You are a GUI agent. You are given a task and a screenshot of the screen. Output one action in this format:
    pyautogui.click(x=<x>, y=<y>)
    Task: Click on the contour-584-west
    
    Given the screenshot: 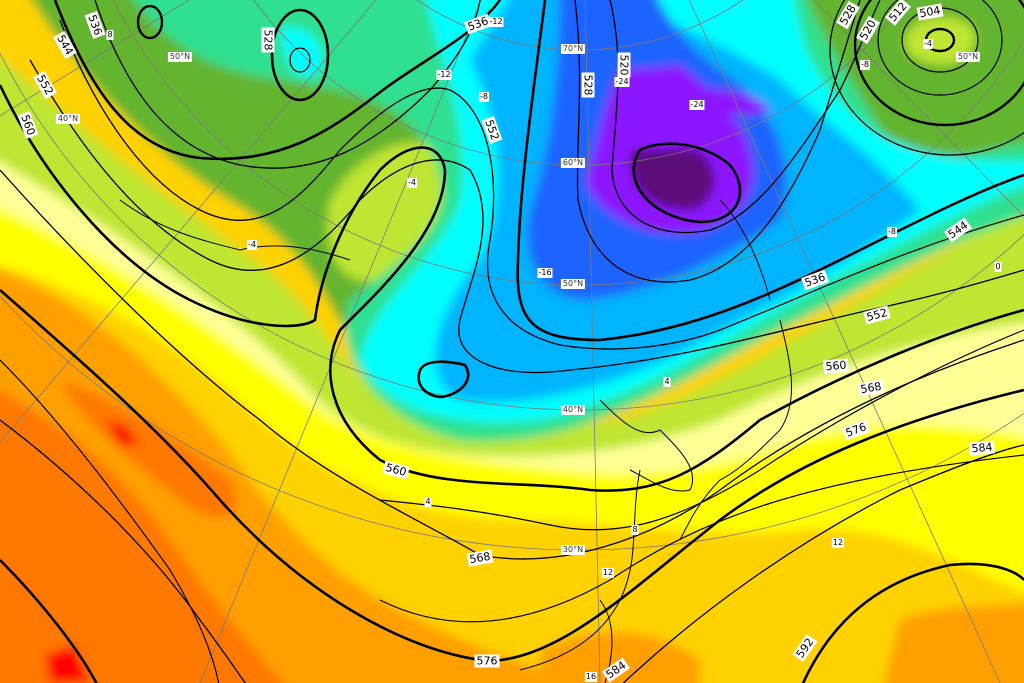 What is the action you would take?
    pyautogui.click(x=123, y=551)
    